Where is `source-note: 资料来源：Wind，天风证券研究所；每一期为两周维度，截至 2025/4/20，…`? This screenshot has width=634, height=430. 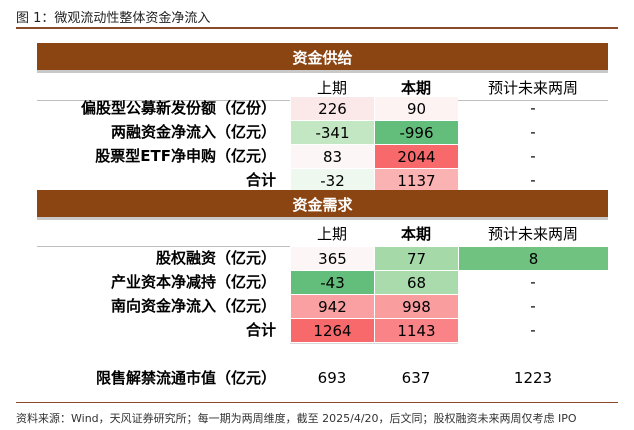
source-note: 资料来源：Wind，天风证券研究所；每一期为两周维度，截至 2025/4/20，… is located at coordinates (296, 418).